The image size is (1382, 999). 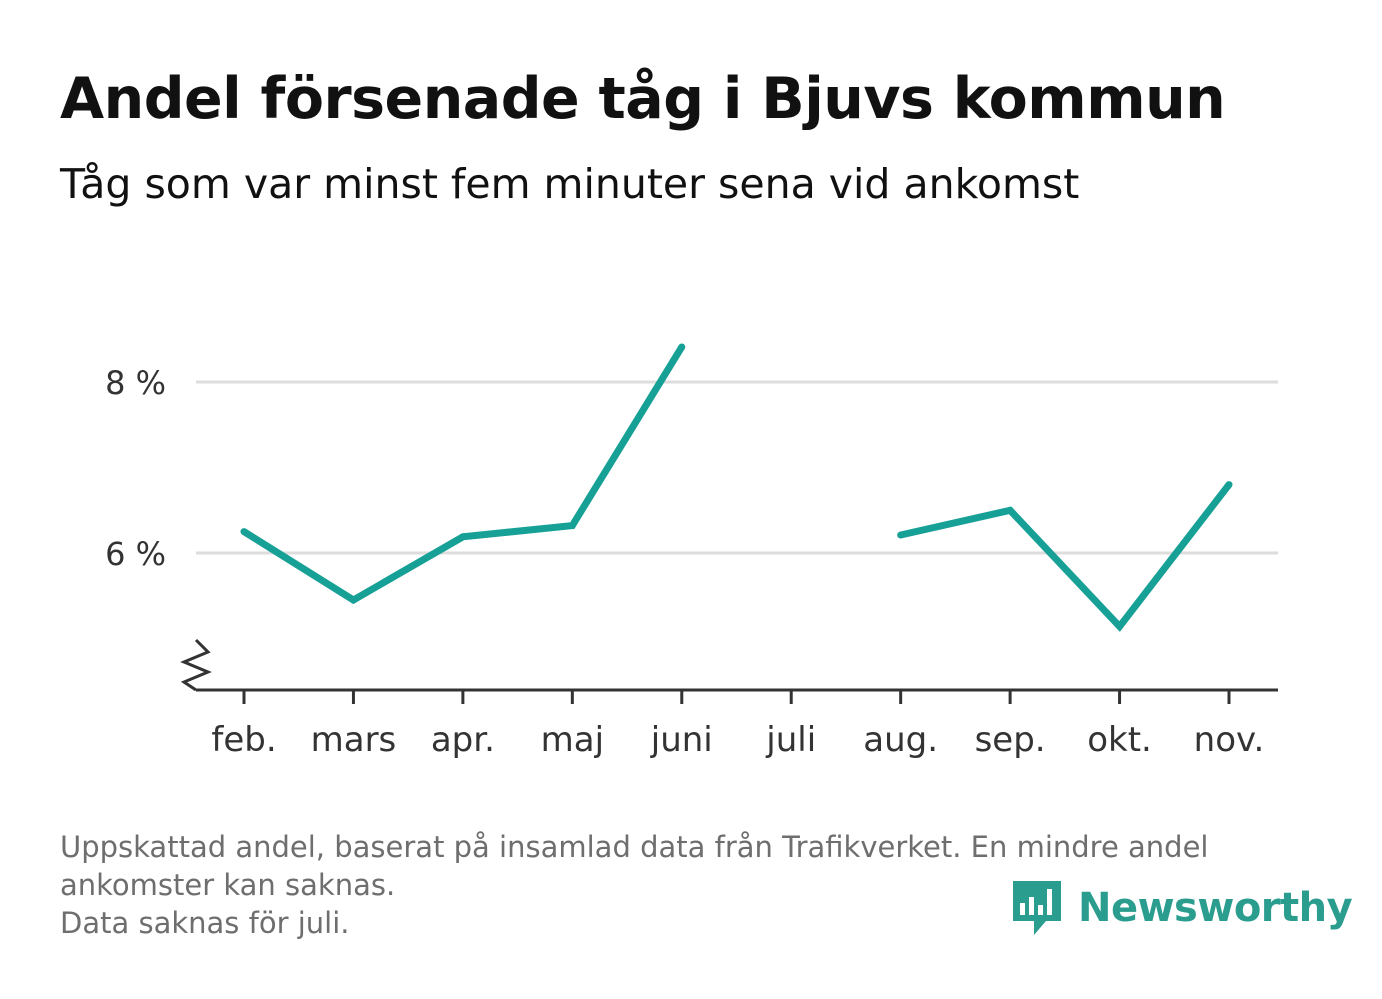 What do you see at coordinates (244, 532) in the screenshot?
I see `data-point-feb.` at bounding box center [244, 532].